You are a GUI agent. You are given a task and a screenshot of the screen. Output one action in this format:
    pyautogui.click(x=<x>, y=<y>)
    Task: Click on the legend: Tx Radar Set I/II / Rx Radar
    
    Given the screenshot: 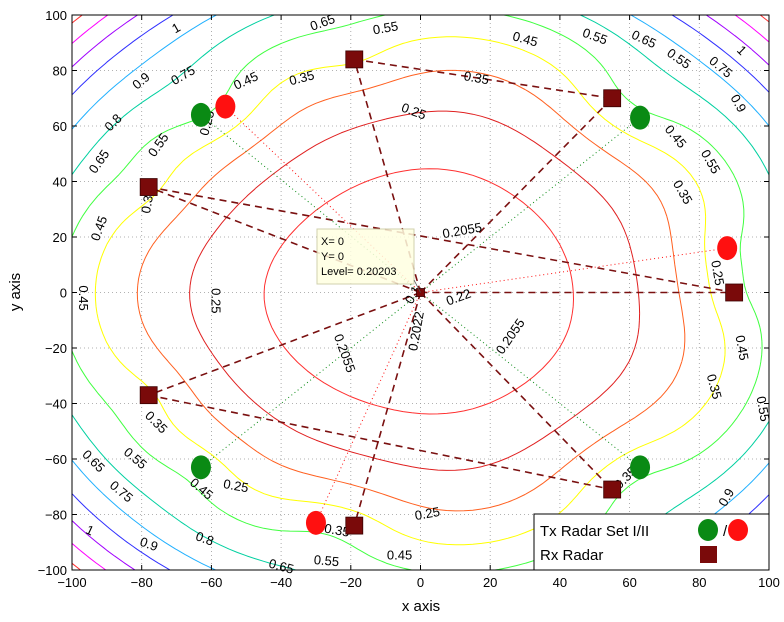 What is the action you would take?
    pyautogui.click(x=651, y=542)
    